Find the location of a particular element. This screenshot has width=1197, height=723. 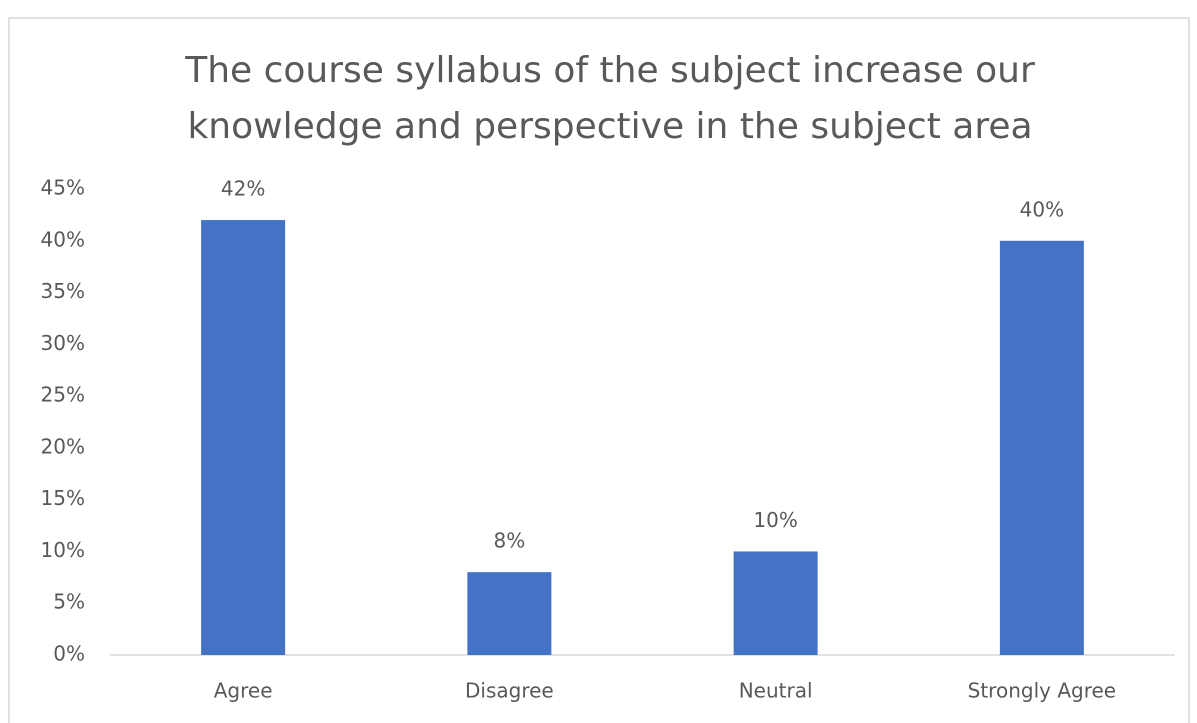

y-tick-label: 5% is located at coordinates (69, 602).